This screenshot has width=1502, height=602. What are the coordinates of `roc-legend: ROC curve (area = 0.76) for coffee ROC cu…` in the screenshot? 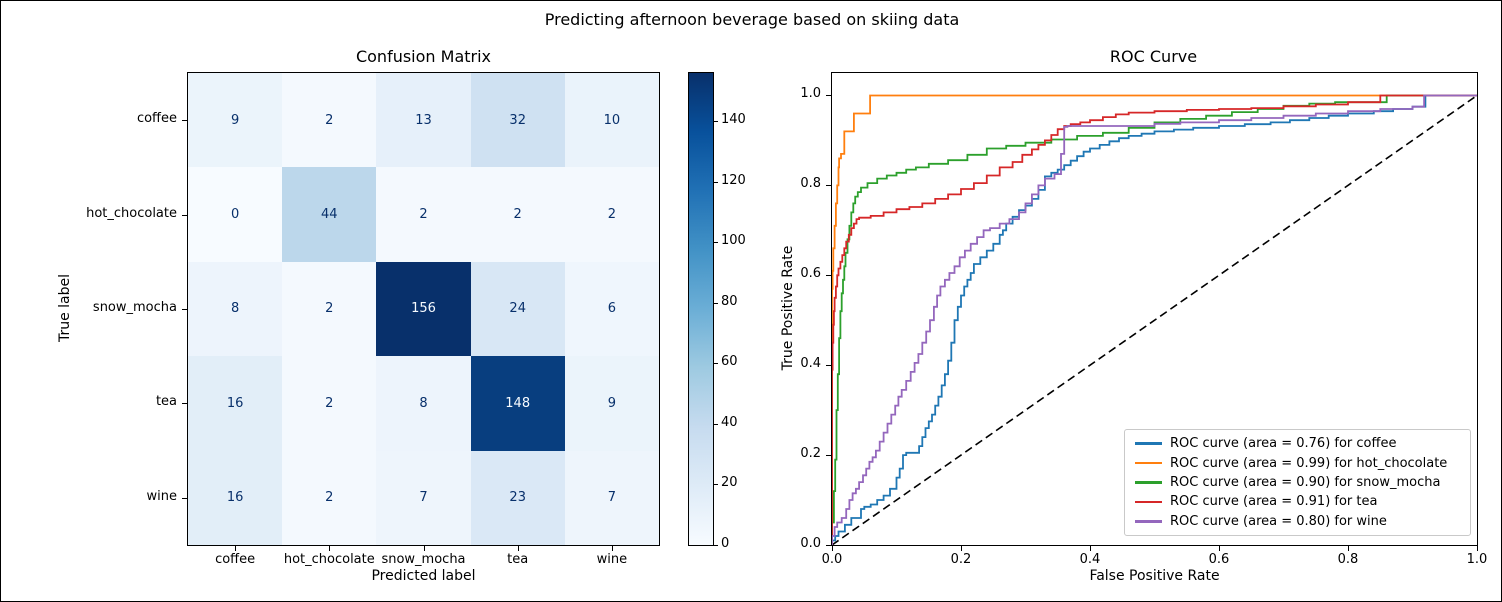 It's located at (1297, 482).